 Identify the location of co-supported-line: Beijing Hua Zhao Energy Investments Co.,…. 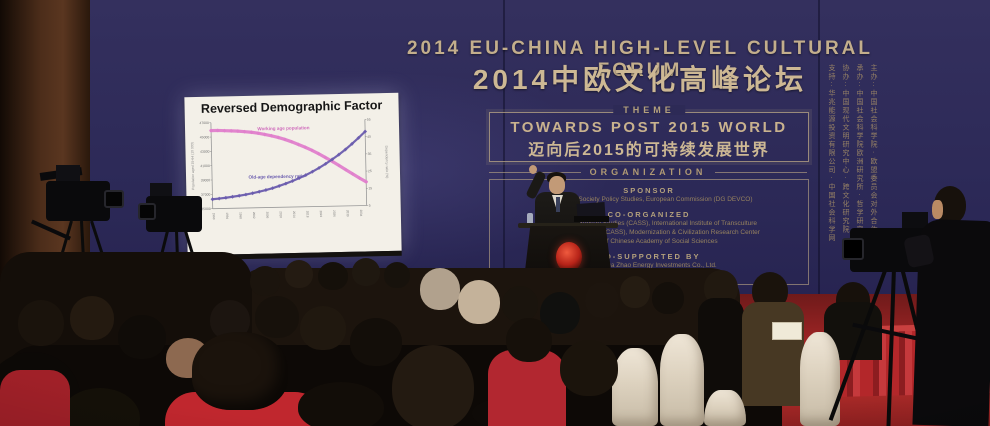
(649, 266).